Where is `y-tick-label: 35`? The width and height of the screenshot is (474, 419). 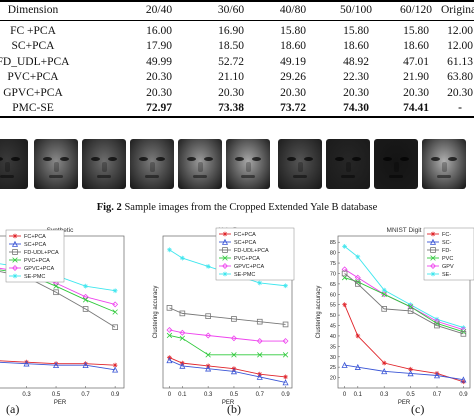
y-tick-label: 35 is located at coordinates (333, 347).